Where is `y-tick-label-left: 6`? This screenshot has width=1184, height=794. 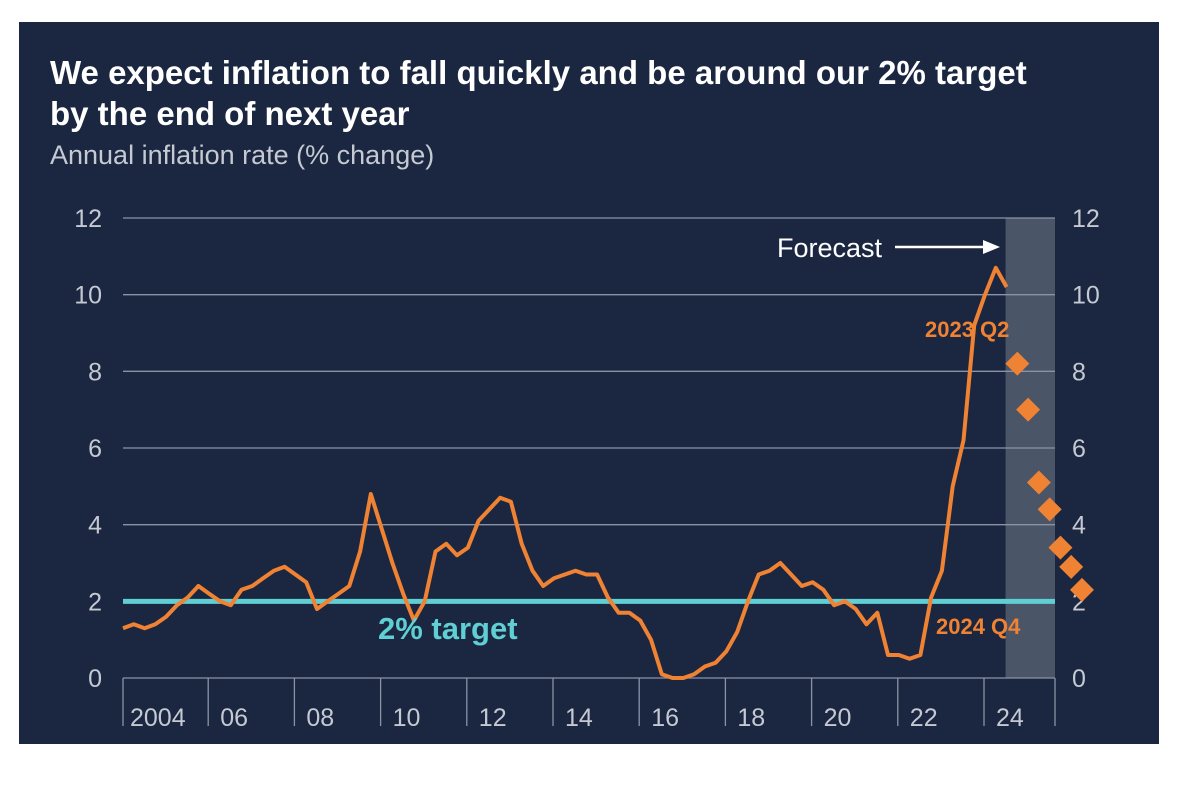 y-tick-label-left: 6 is located at coordinates (95, 449).